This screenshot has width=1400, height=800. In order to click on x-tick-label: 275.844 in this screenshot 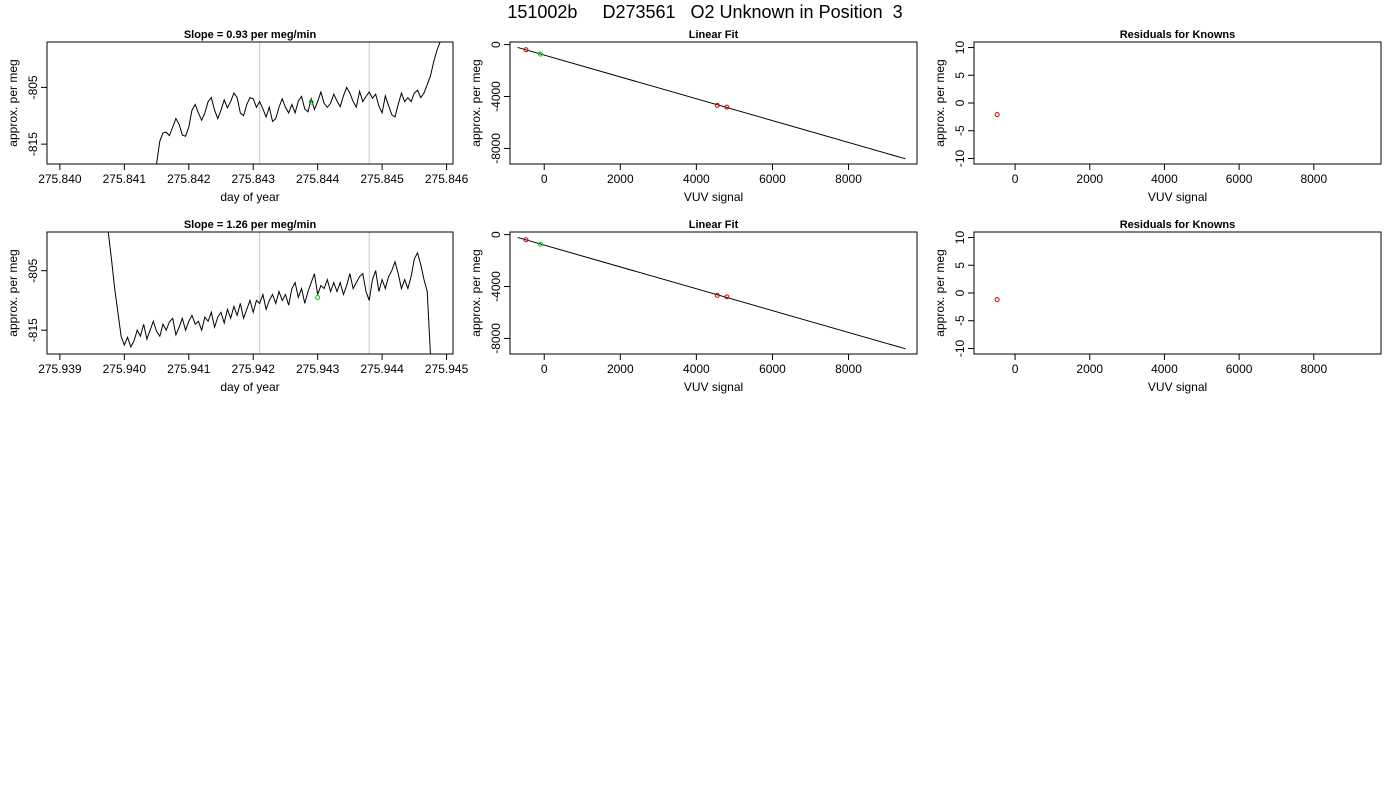, I will do `click(318, 179)`.